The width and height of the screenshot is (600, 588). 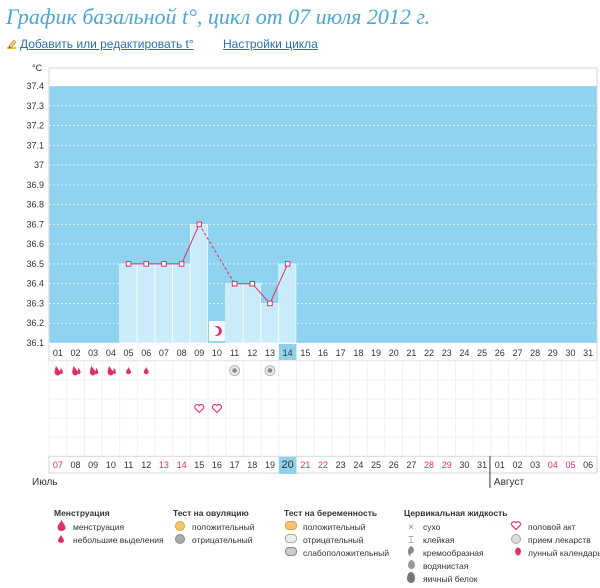 What do you see at coordinates (288, 465) in the screenshot?
I see `date-label: 20` at bounding box center [288, 465].